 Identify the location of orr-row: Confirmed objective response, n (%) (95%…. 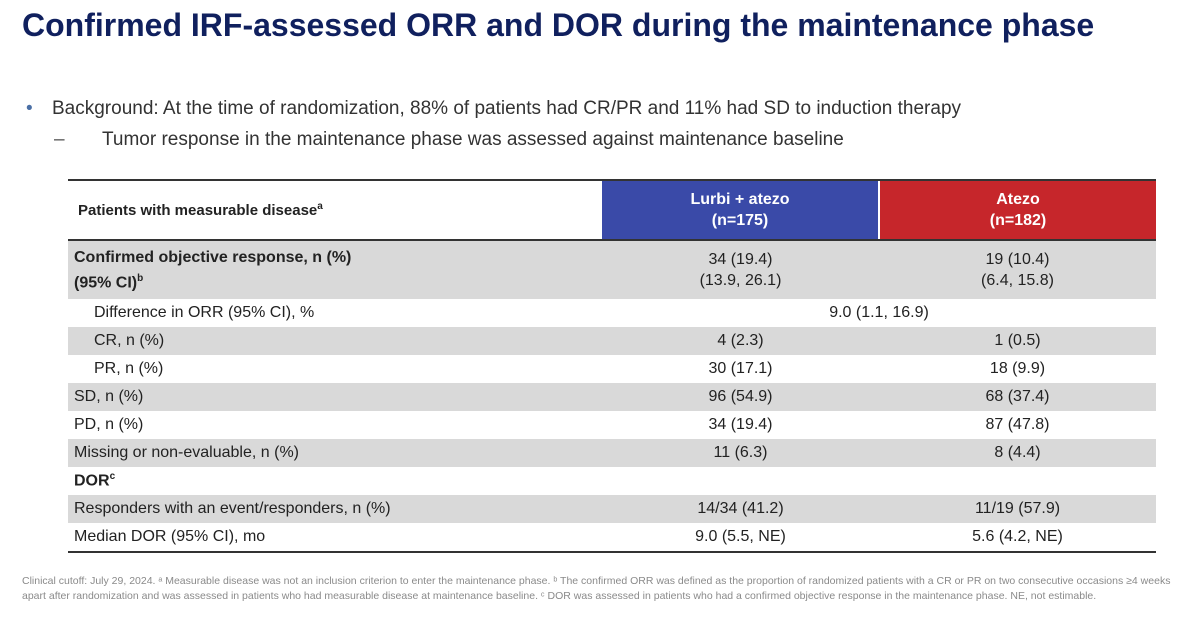
(612, 269).